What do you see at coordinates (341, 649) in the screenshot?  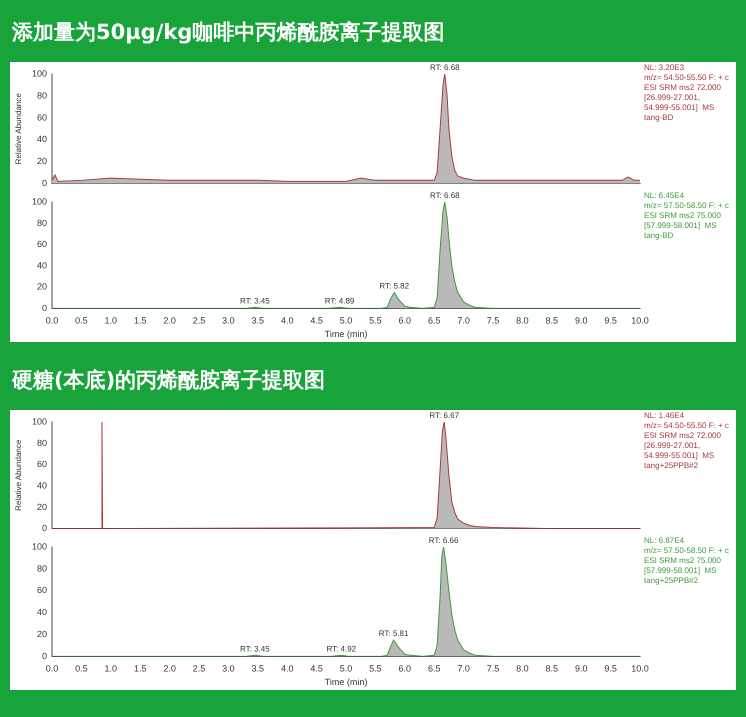 I see `annotation: RT: 4.92` at bounding box center [341, 649].